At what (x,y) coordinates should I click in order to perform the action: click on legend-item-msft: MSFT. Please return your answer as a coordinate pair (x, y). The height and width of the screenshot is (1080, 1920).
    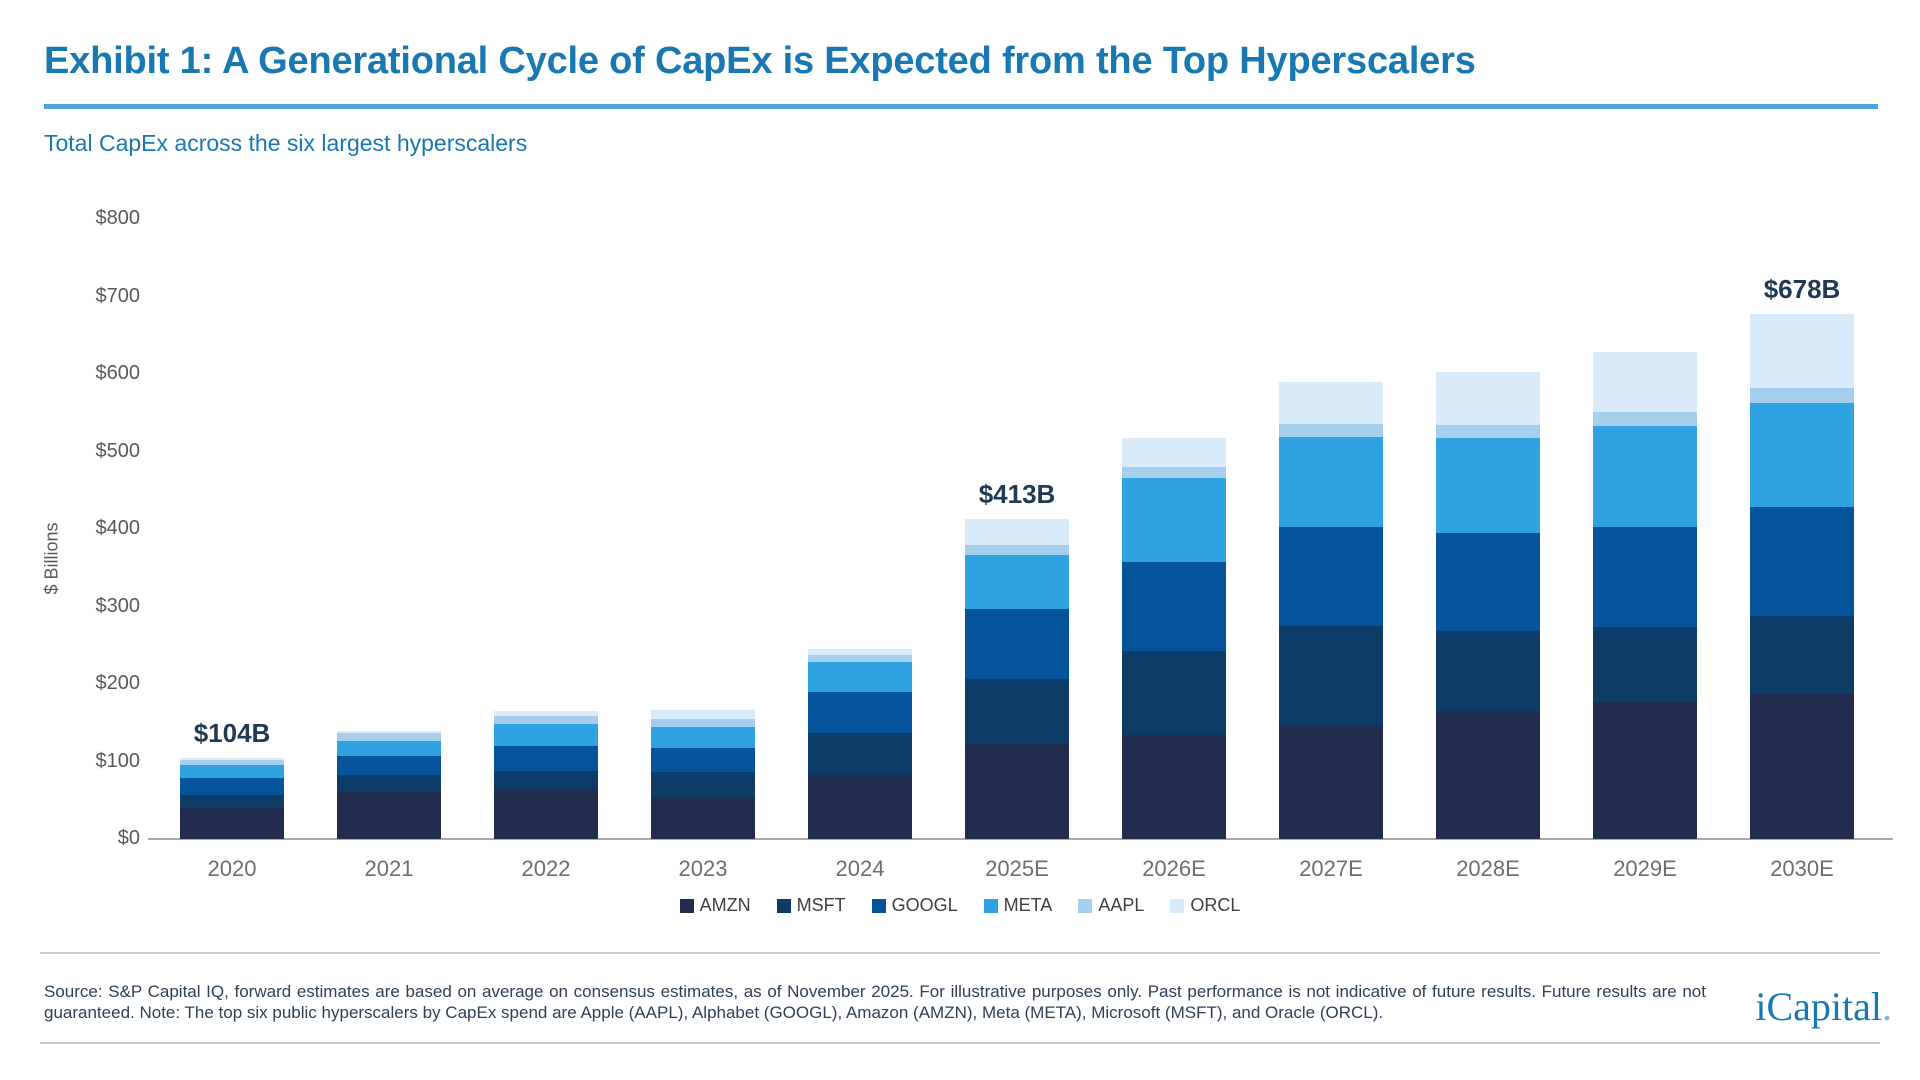
    Looking at the image, I should click on (811, 905).